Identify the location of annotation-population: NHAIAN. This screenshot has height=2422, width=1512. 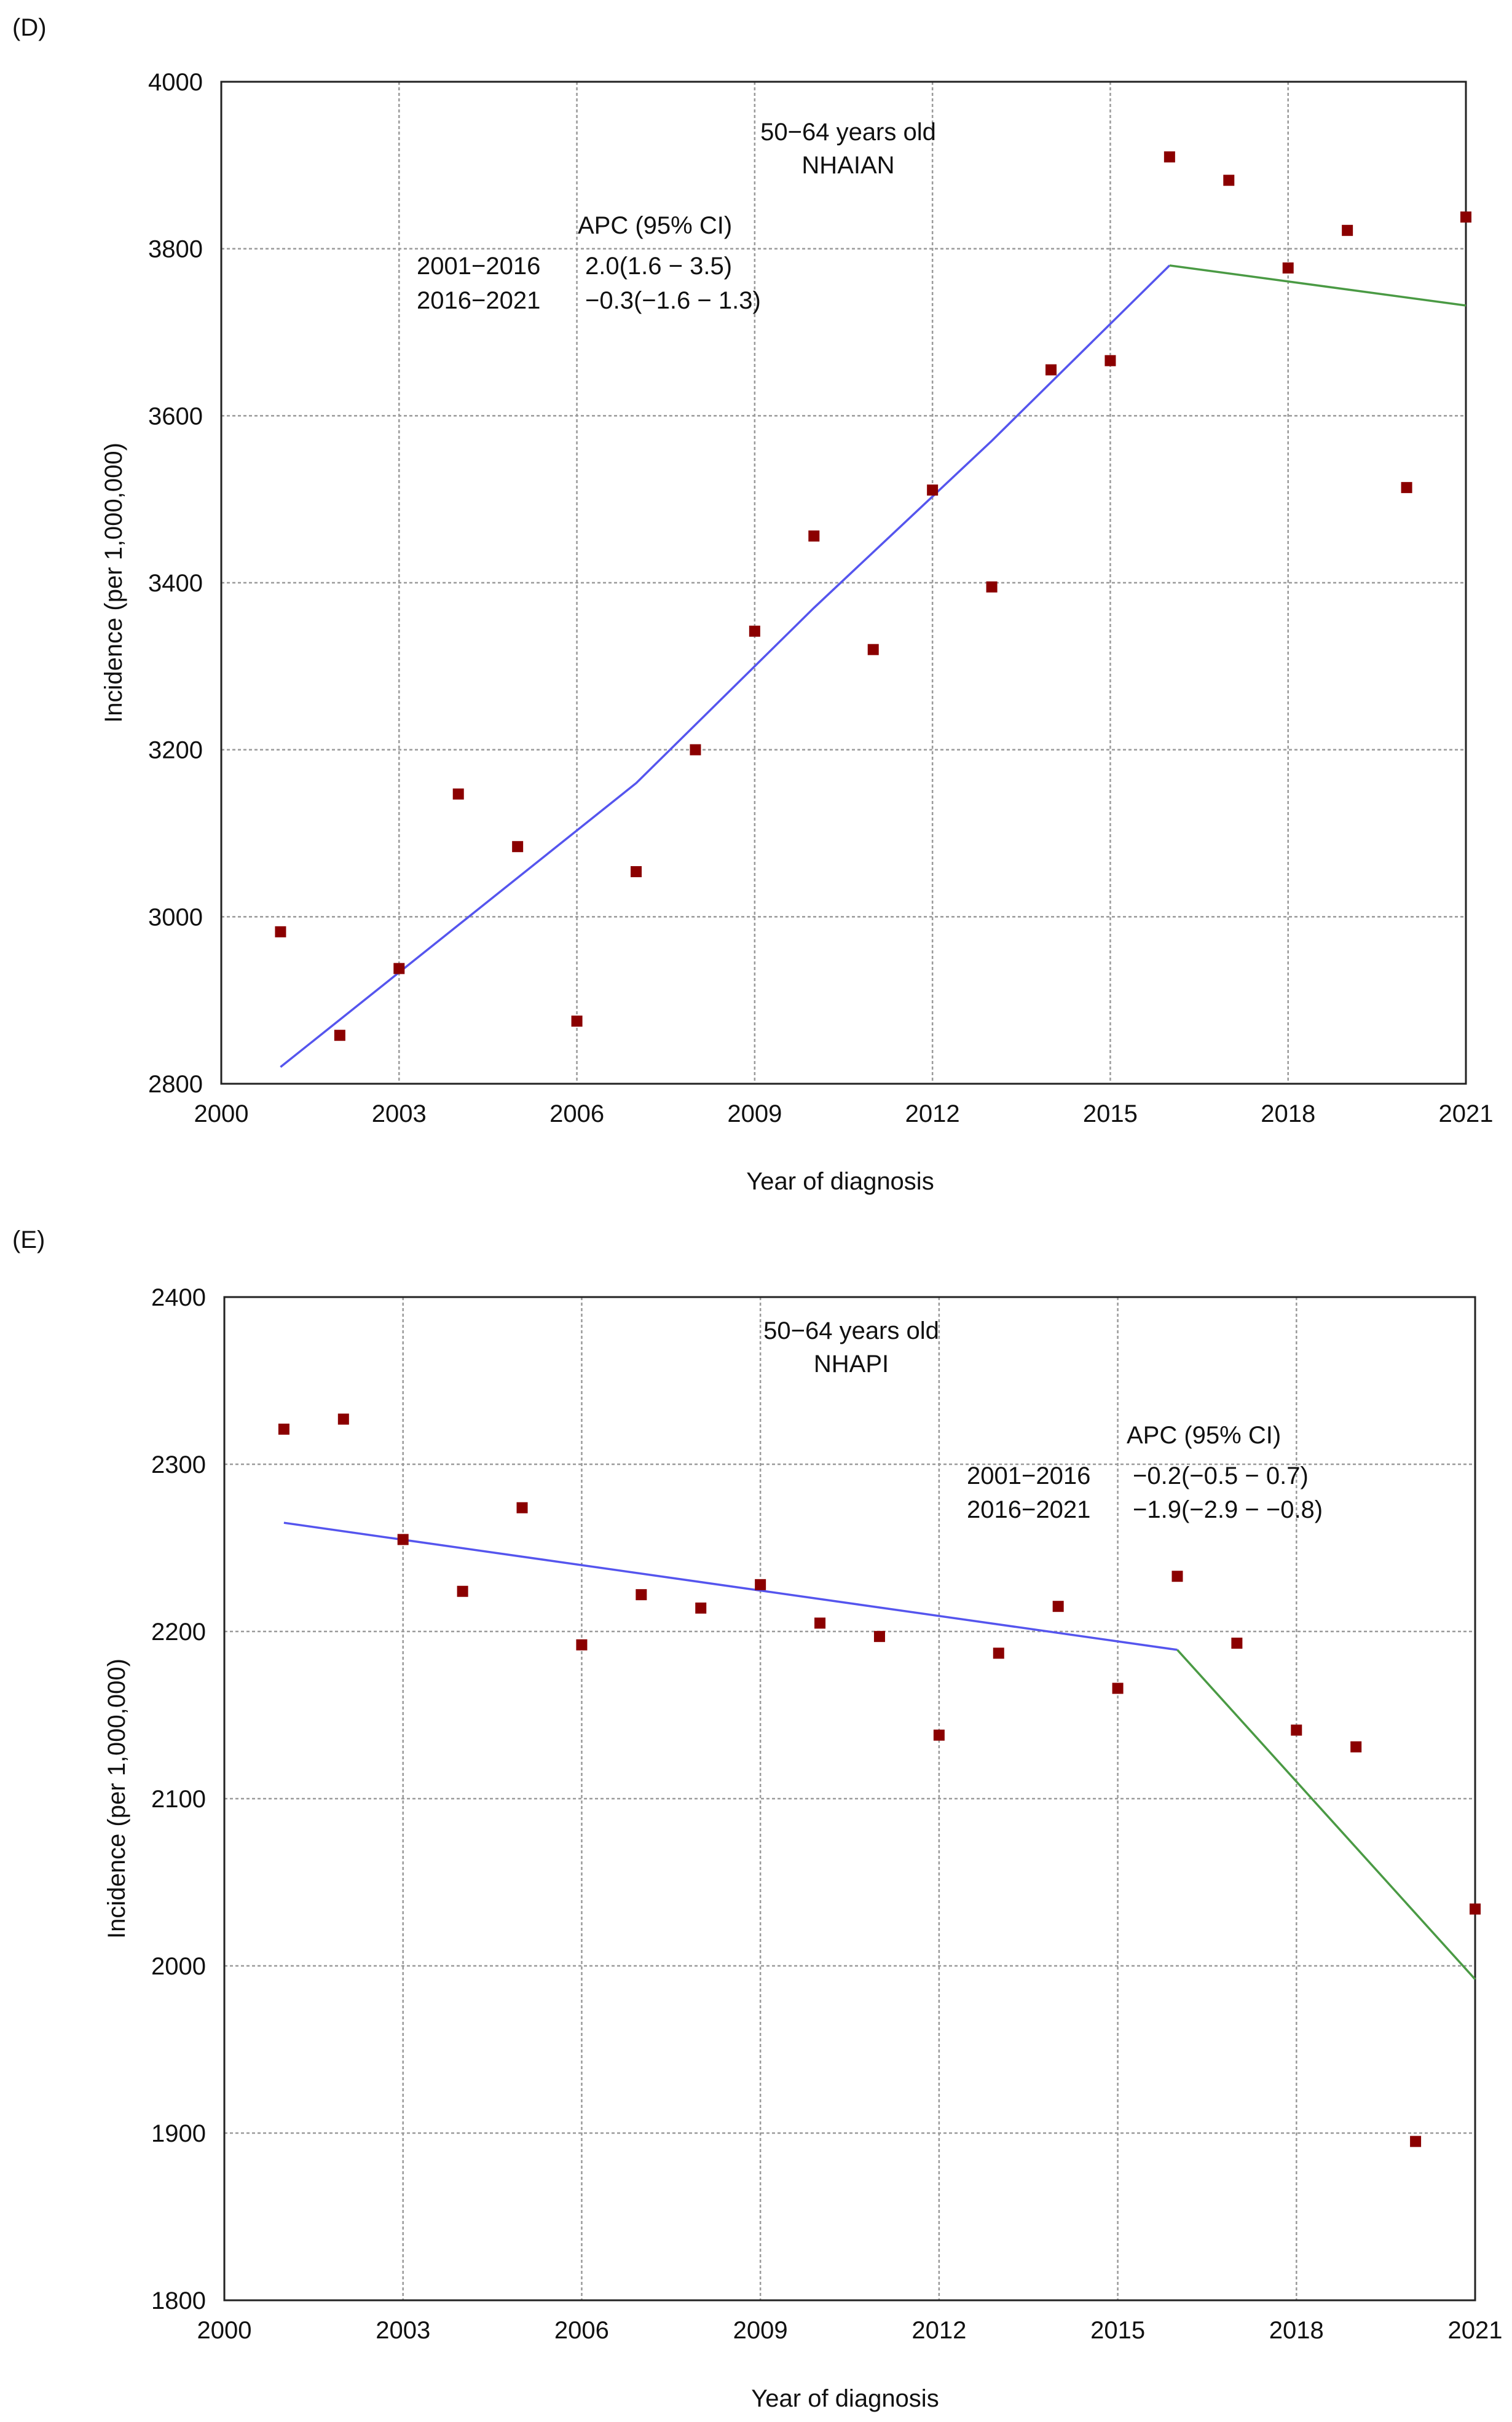
(847, 165).